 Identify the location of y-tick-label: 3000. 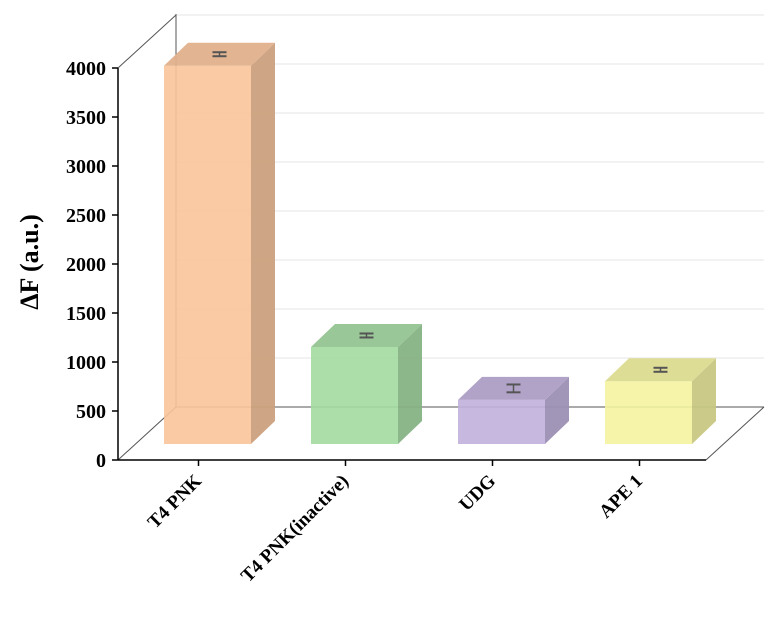
(86, 167).